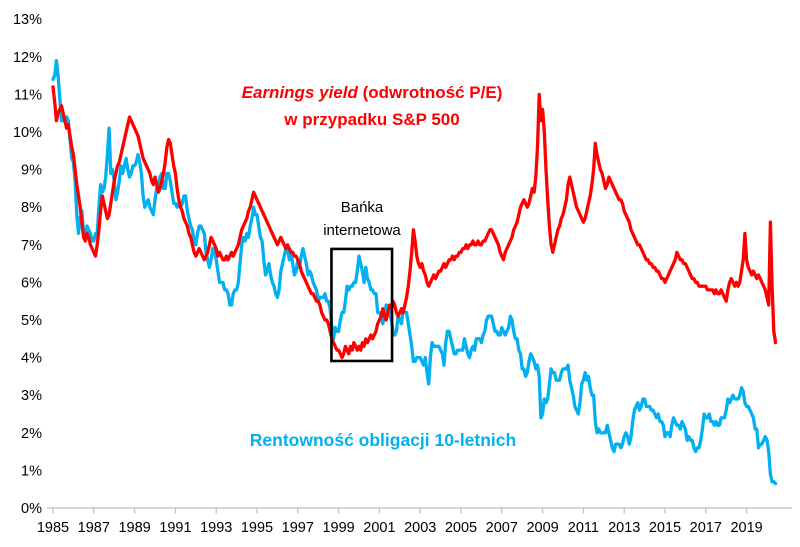 The image size is (800, 547). I want to click on x-axis-label: 1999, so click(338, 528).